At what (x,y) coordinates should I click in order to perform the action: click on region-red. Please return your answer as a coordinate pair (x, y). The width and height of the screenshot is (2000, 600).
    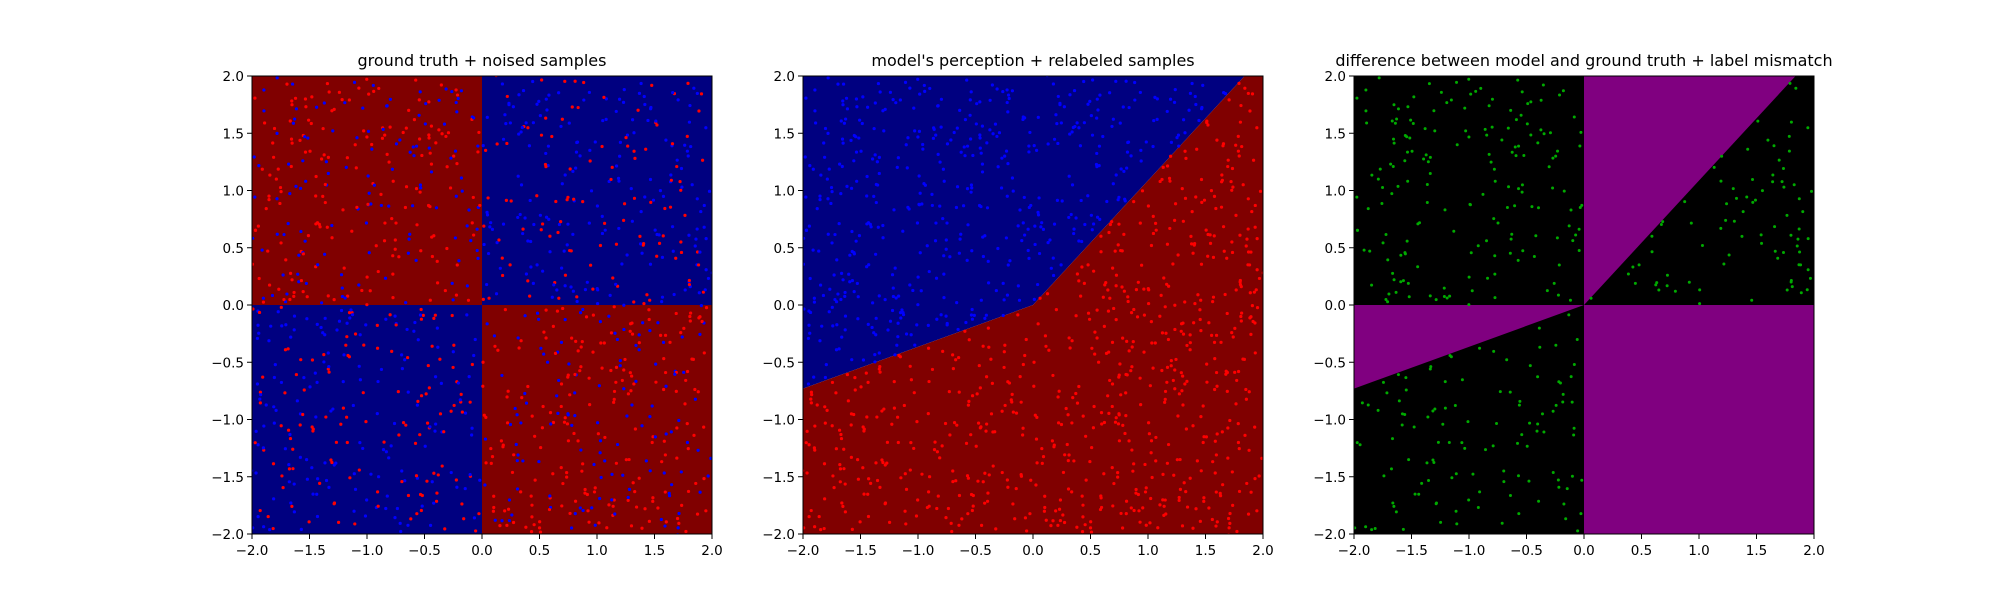
    Looking at the image, I should click on (597, 419).